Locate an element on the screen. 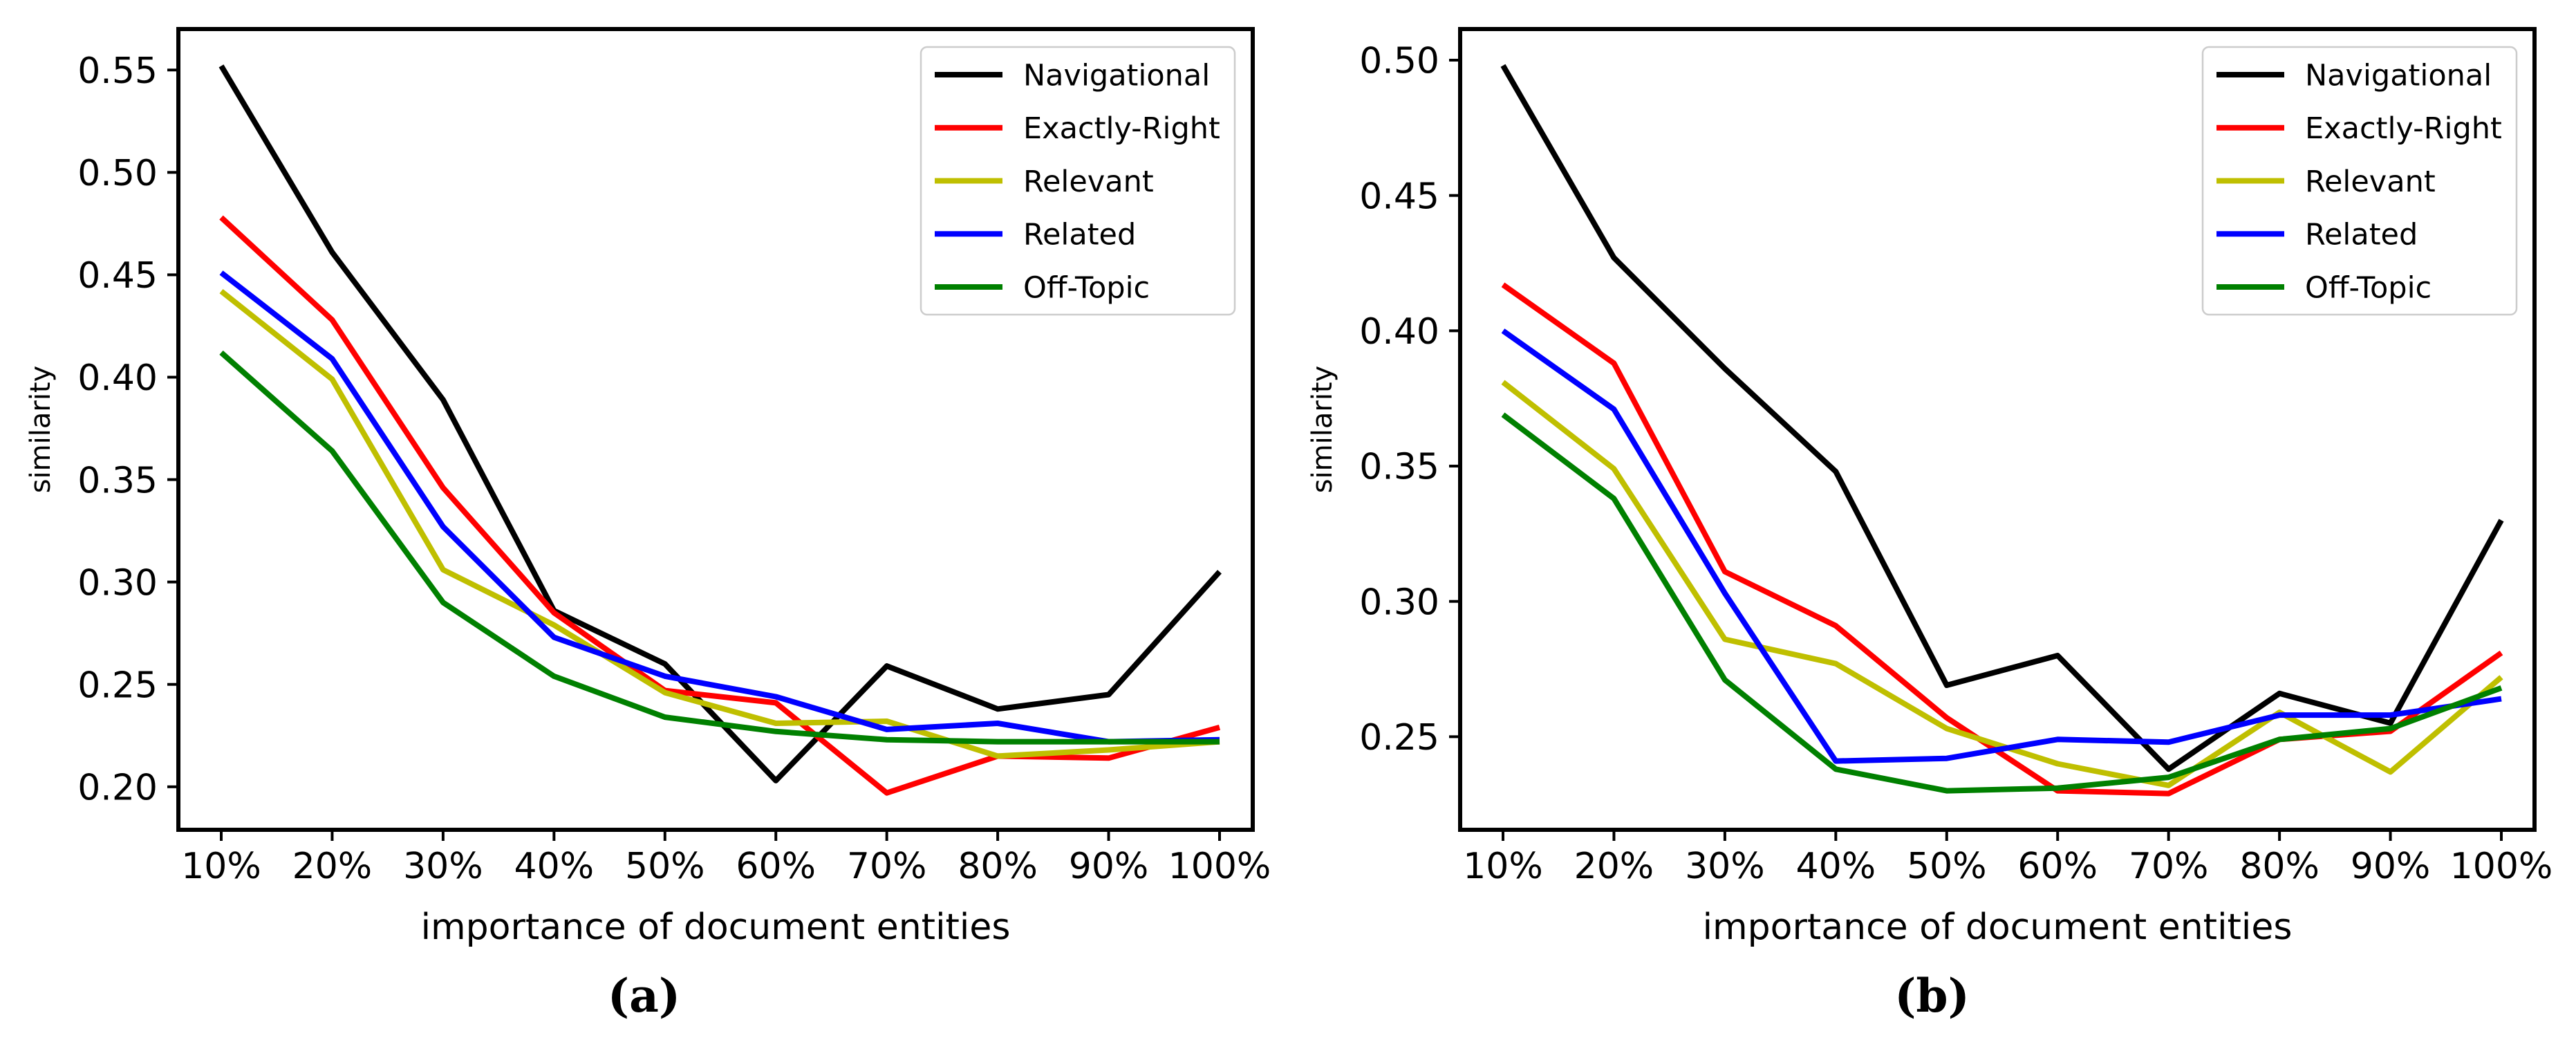 This screenshot has width=2576, height=1049. y-tick-label: 0.20 is located at coordinates (117, 788).